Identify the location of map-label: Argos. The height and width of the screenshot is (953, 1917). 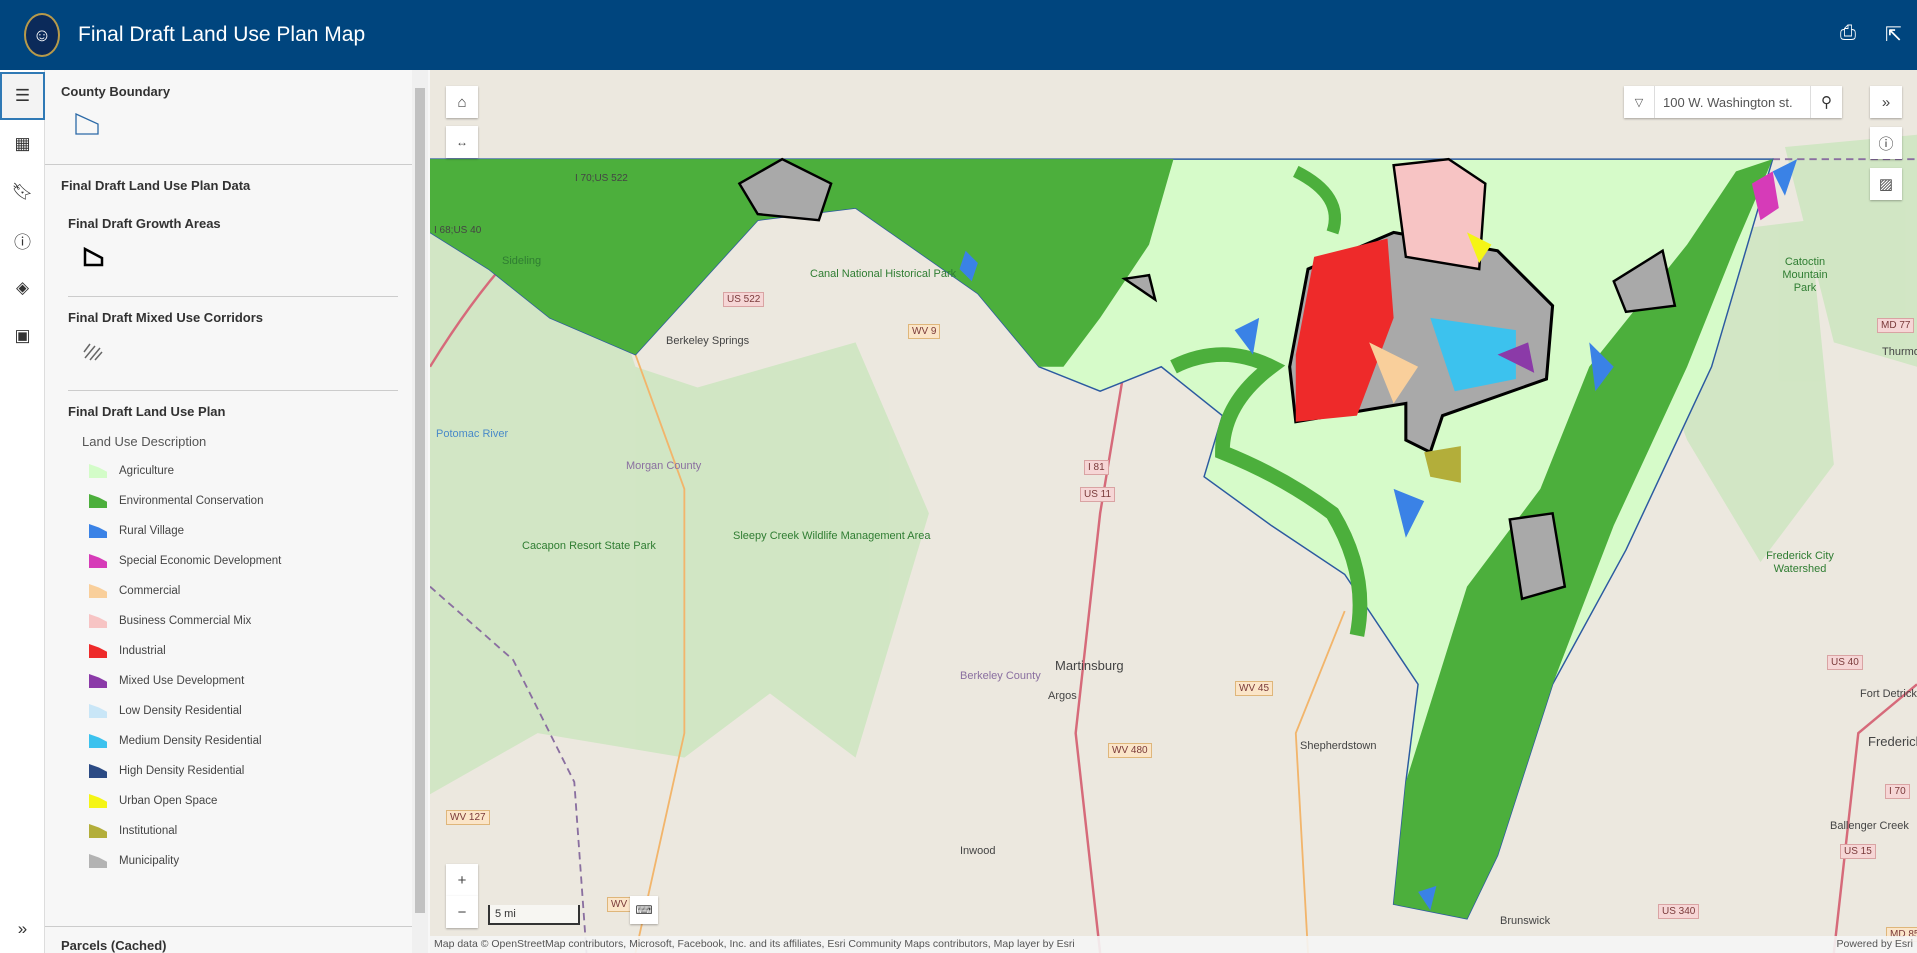
(1062, 696).